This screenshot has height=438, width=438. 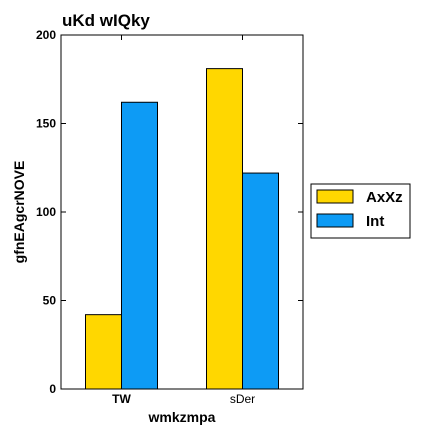 I want to click on y-axis-label: gfnEAgcrNOVE, so click(x=19, y=212).